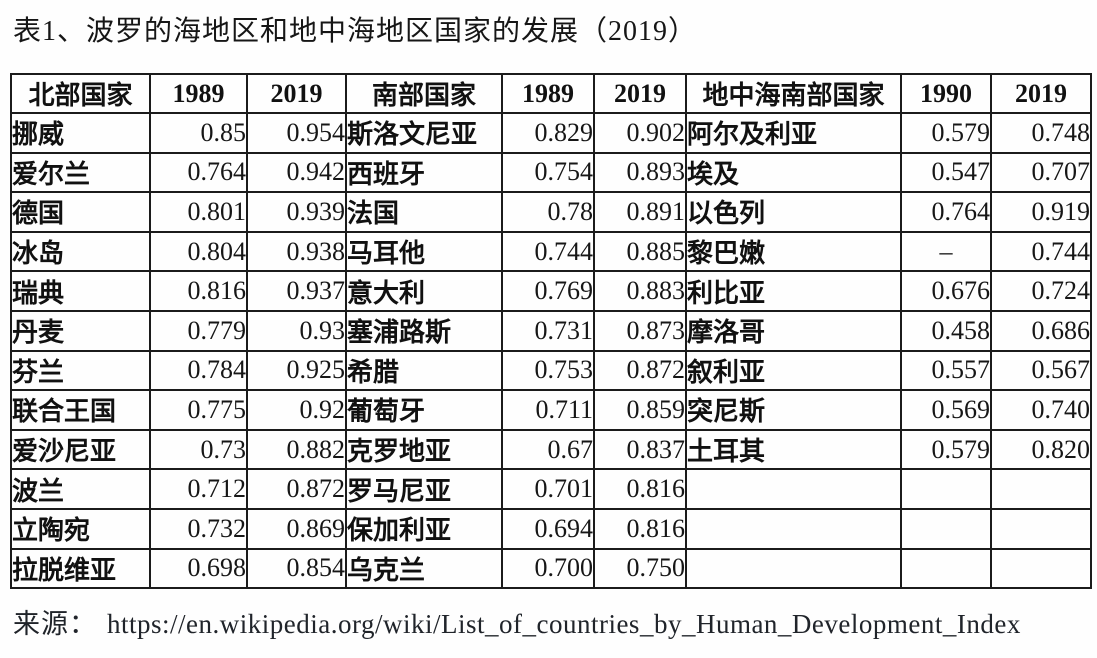  Describe the element at coordinates (548, 410) in the screenshot. I see `value-cell: 0.711` at that location.